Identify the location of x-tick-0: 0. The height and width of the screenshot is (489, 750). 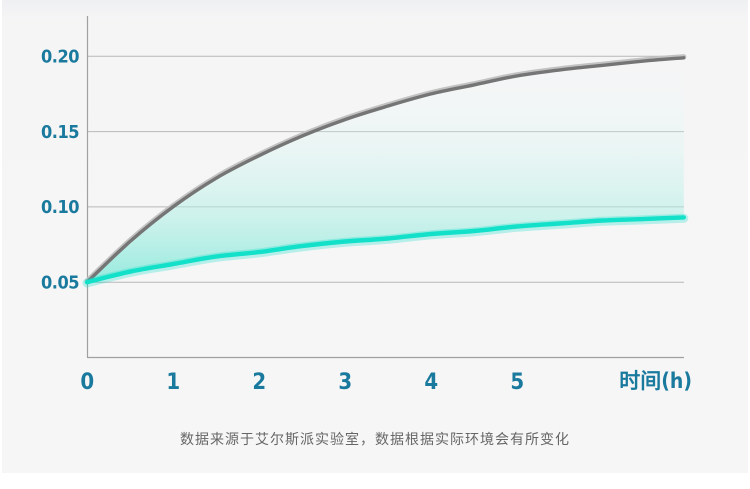
(86, 382).